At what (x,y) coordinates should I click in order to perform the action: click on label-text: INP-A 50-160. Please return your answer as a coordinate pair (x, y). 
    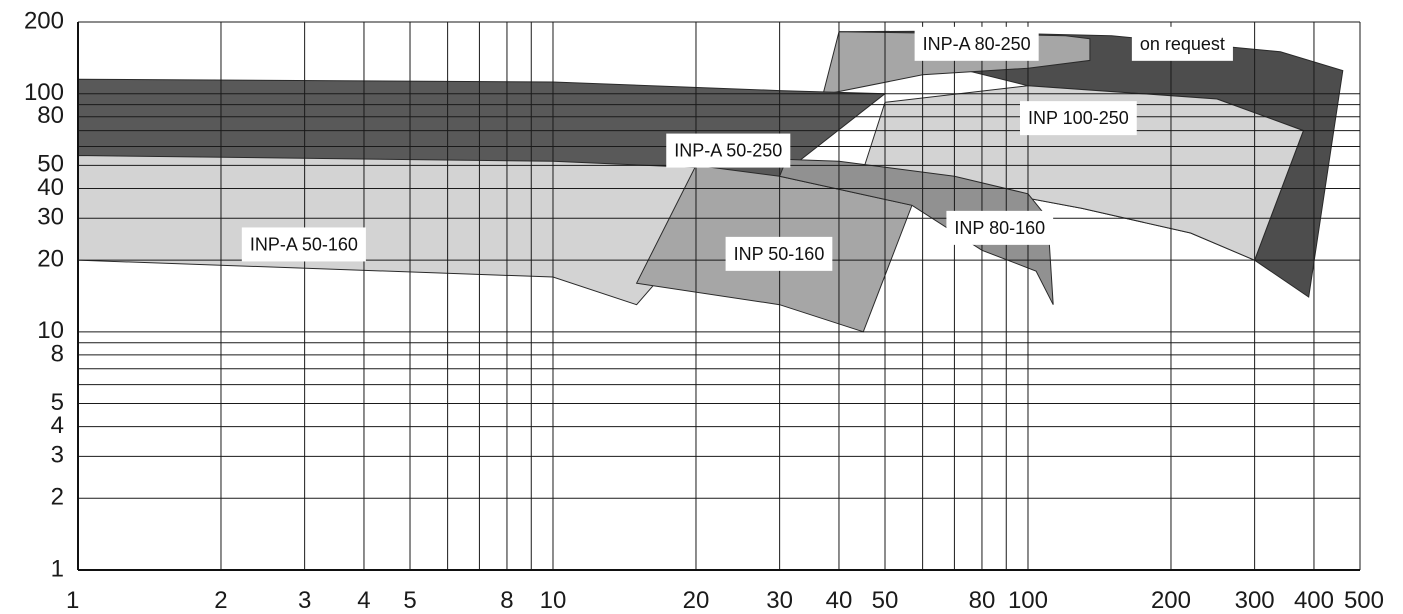
    Looking at the image, I should click on (304, 244).